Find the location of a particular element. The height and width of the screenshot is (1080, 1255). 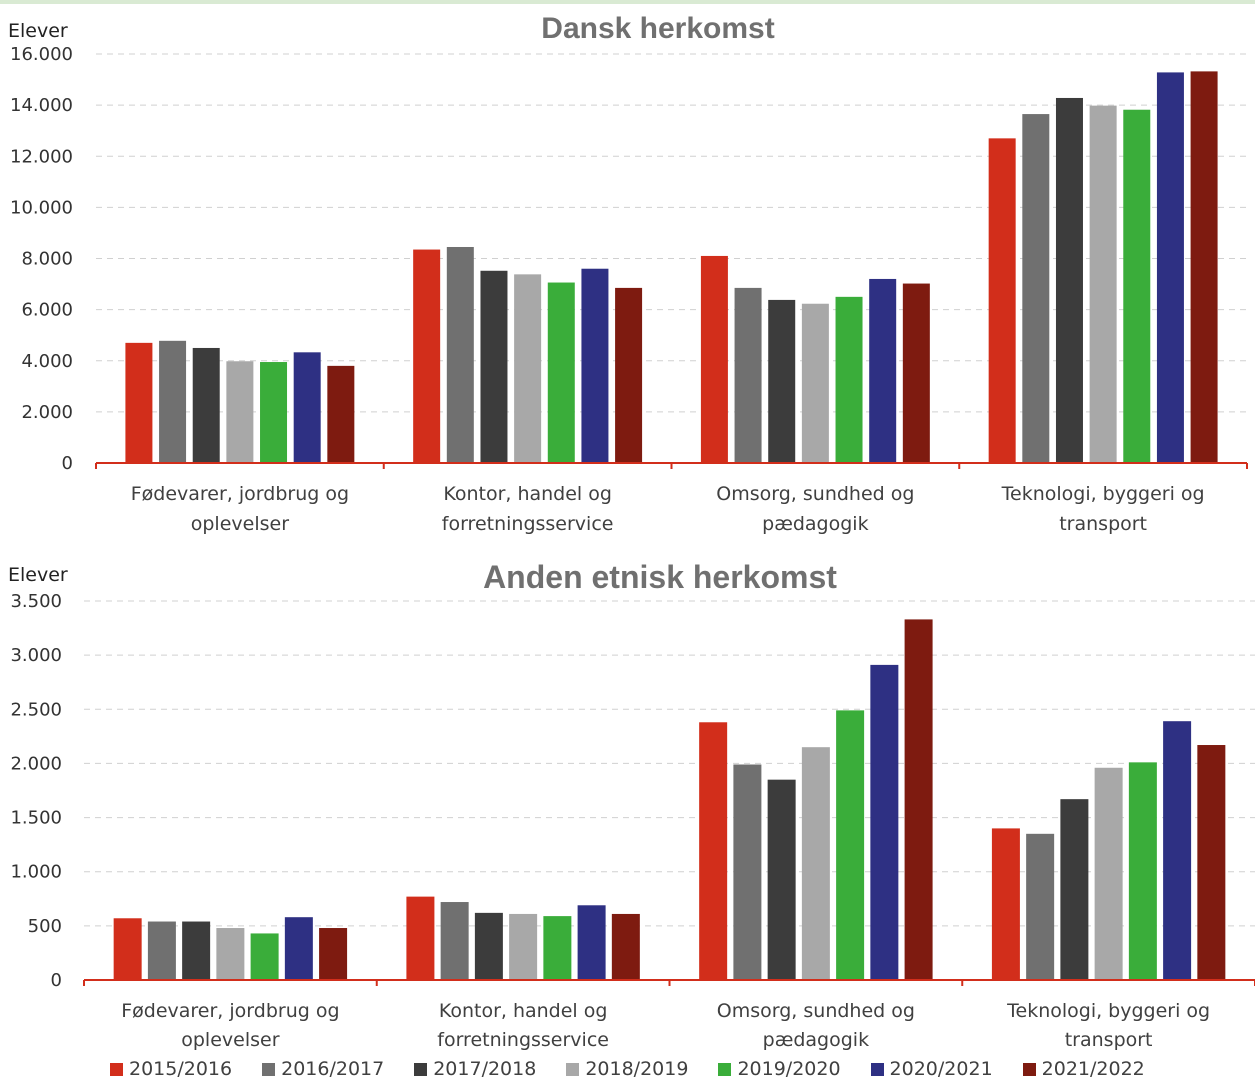

legend-item: 2015/2016 is located at coordinates (171, 1069).